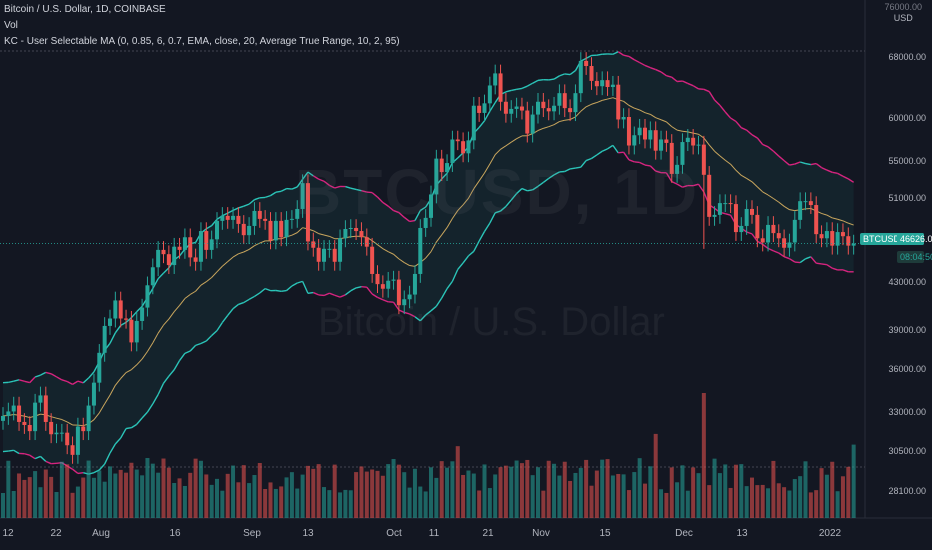  Describe the element at coordinates (907, 57) in the screenshot. I see `price-tick-label: 68000.00` at that location.